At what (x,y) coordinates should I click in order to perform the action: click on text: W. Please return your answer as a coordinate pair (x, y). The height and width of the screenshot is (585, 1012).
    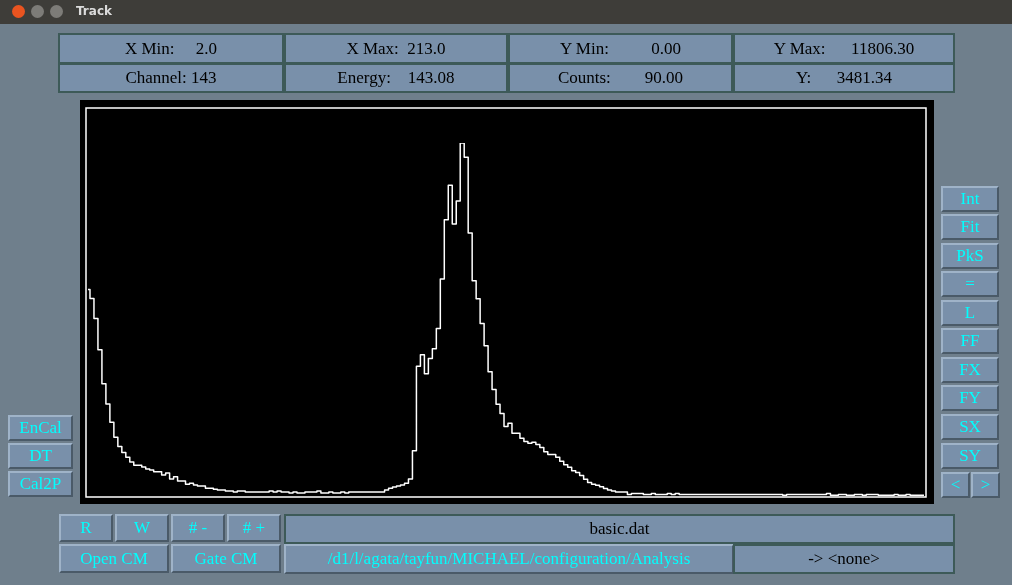
    Looking at the image, I should click on (142, 528).